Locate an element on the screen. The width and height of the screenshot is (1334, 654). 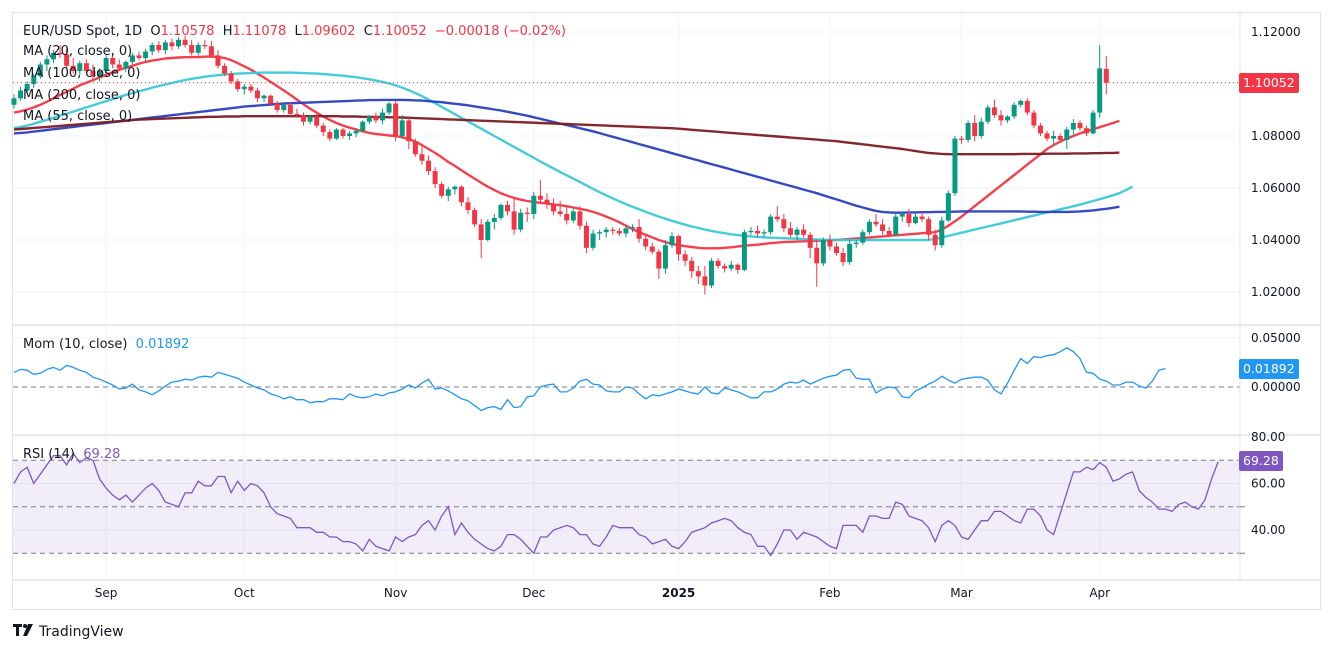
rsi-legend: RSI (14) 69.28 is located at coordinates (71, 455).